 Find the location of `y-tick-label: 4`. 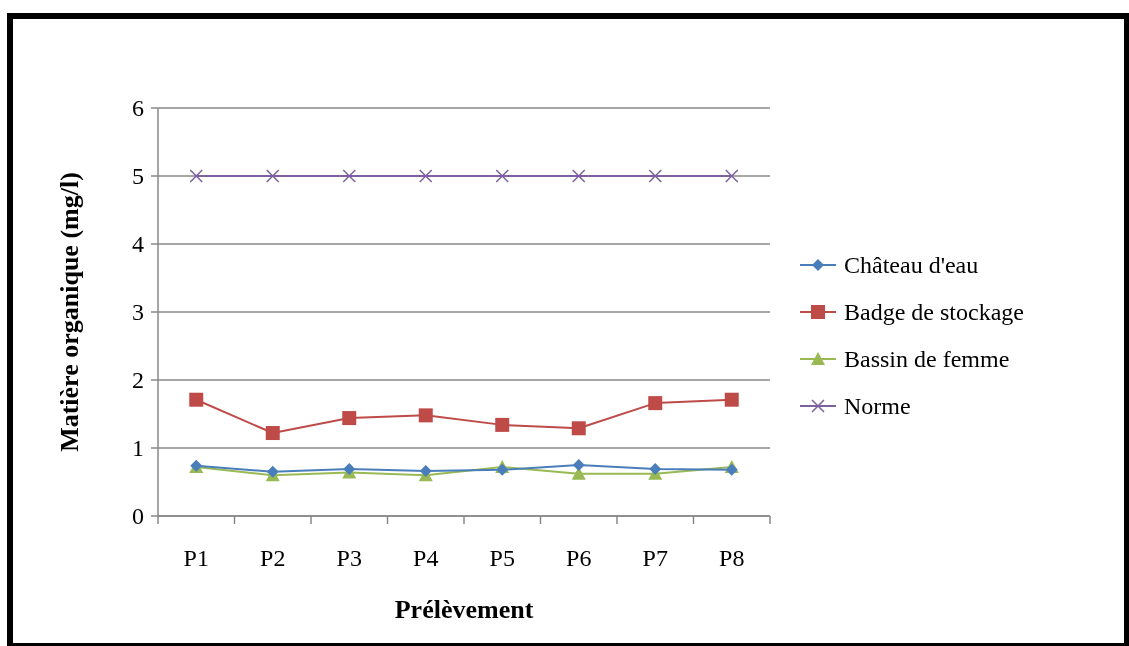

y-tick-label: 4 is located at coordinates (138, 244).